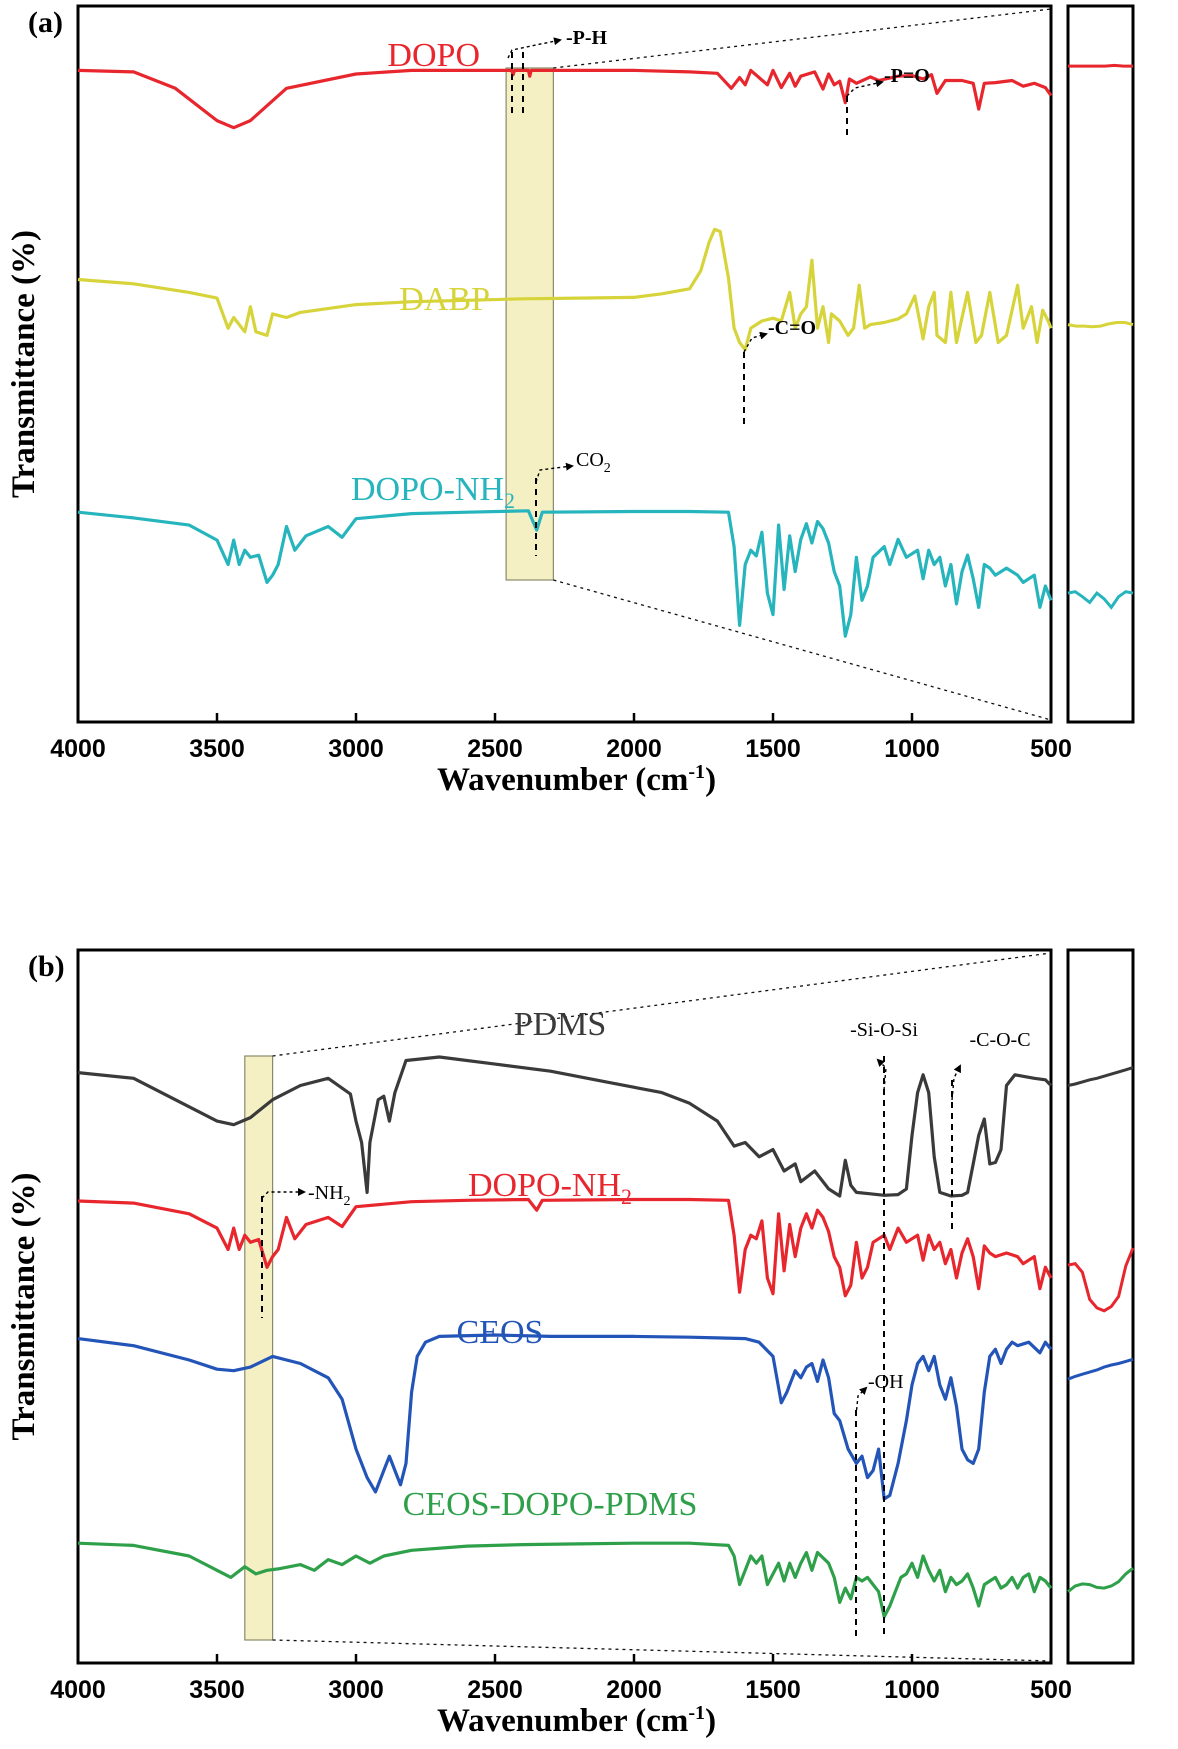 This screenshot has height=1749, width=1178. I want to click on series-label: DOPO, so click(433, 55).